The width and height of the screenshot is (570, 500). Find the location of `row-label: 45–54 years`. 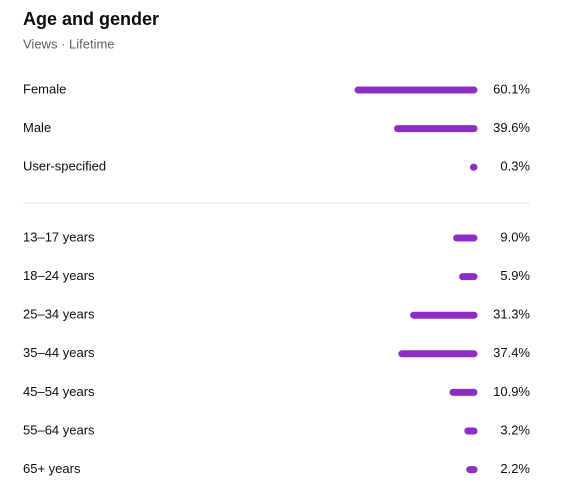

row-label: 45–54 years is located at coordinates (59, 391).